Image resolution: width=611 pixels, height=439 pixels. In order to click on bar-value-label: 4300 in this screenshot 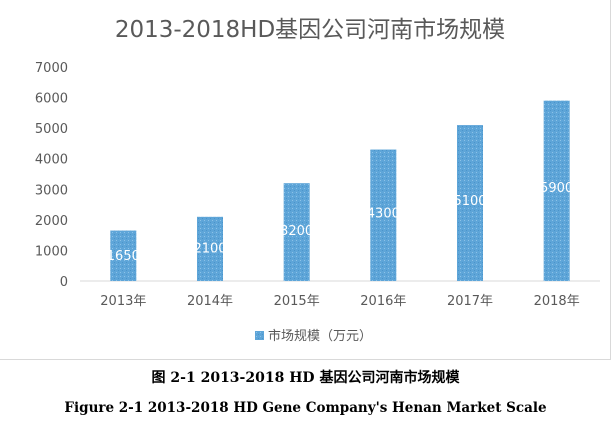, I will do `click(383, 214)`.